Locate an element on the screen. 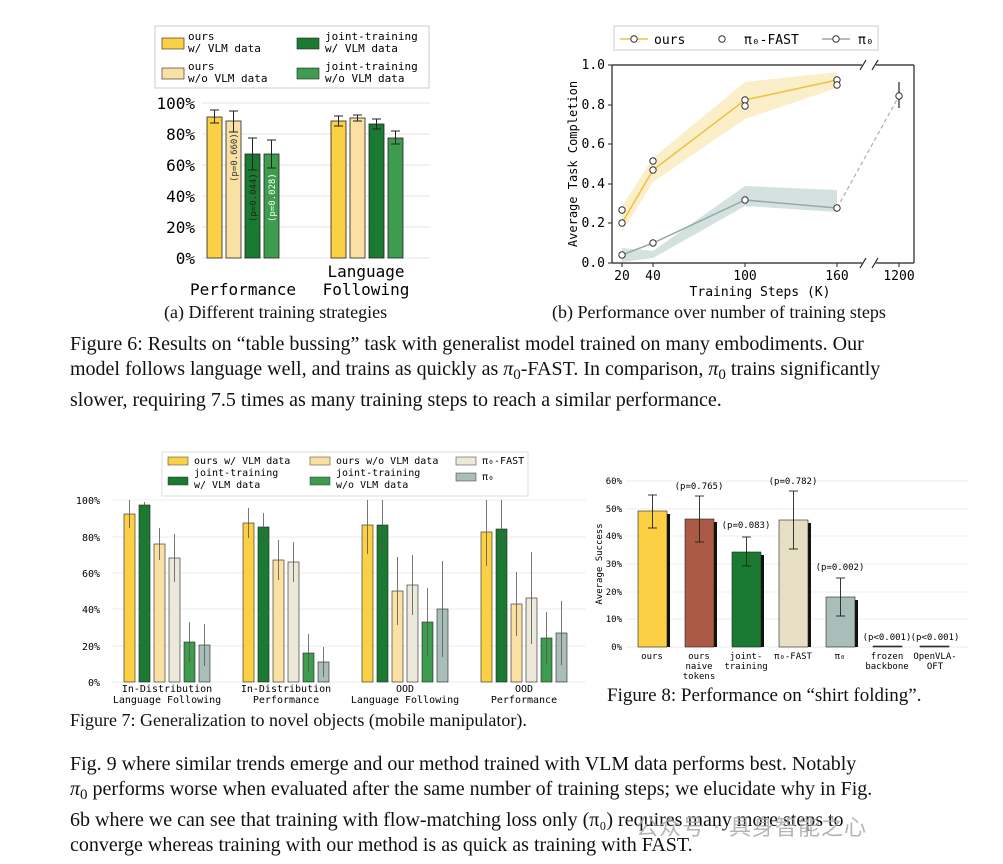 The width and height of the screenshot is (1003, 864). x-category-label: Following is located at coordinates (366, 289).